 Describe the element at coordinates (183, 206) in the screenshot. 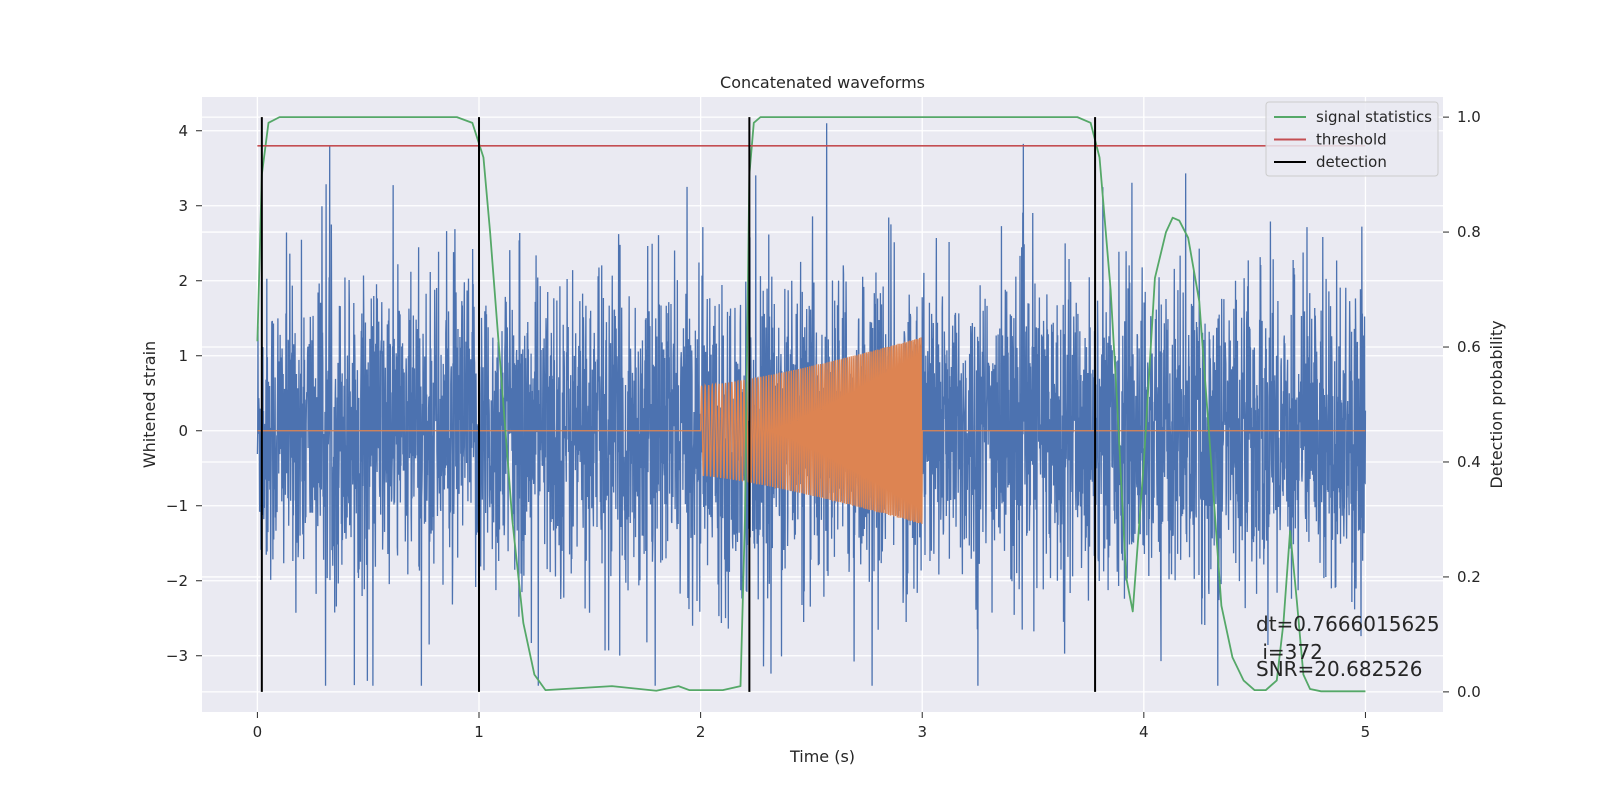

I see `y-tick-label: 3` at that location.